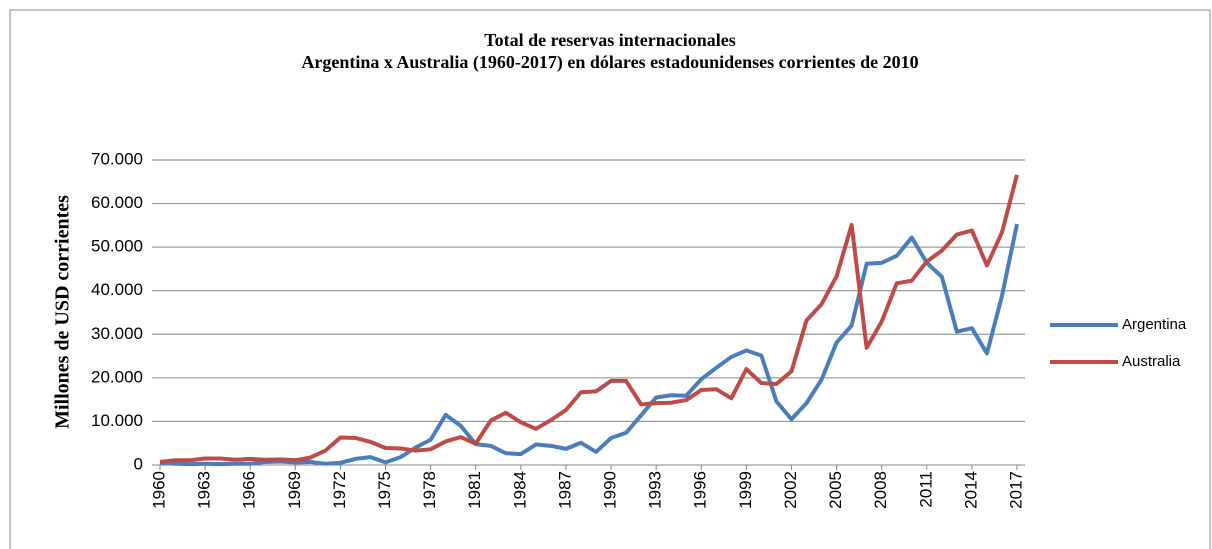 The width and height of the screenshot is (1212, 549). What do you see at coordinates (63, 312) in the screenshot?
I see `y-axis-label: Millones de USD corrientes` at bounding box center [63, 312].